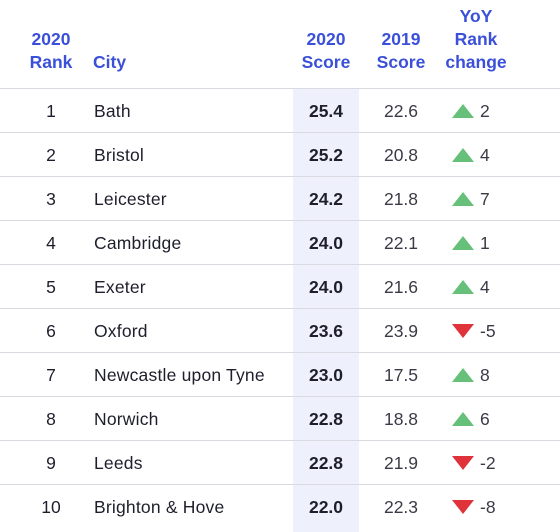 The height and width of the screenshot is (532, 560). I want to click on header-rank-year: 2020, so click(51, 39).